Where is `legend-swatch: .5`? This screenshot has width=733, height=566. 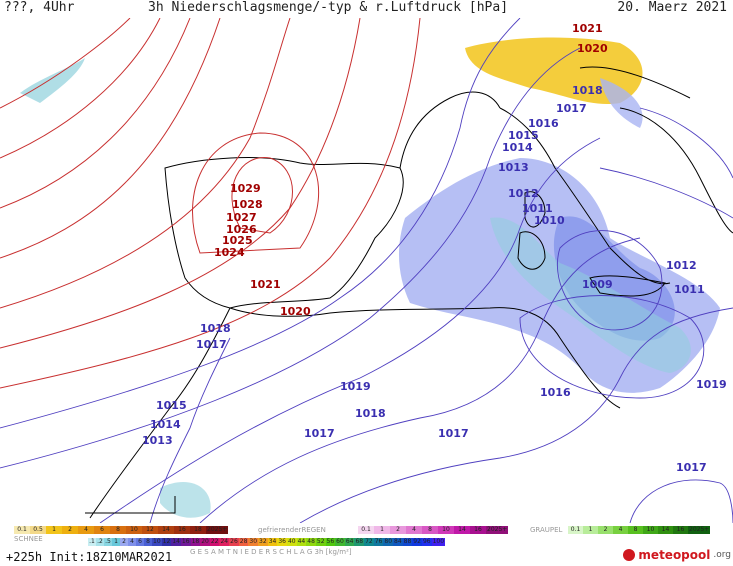 legend-swatch: .5 is located at coordinates (108, 542).